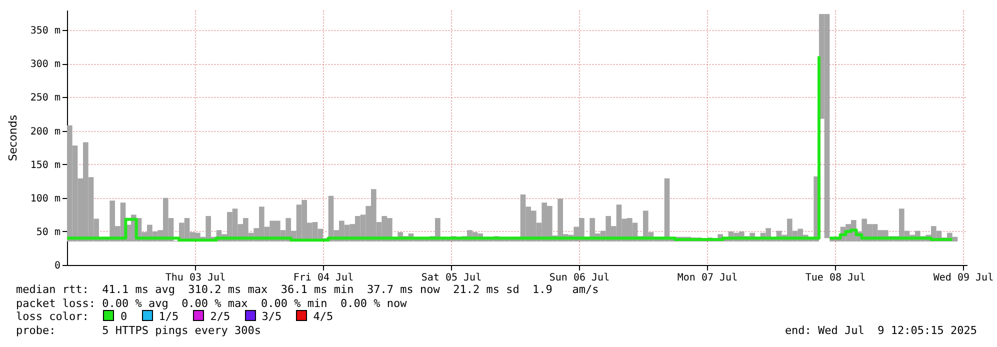 The image size is (997, 347). What do you see at coordinates (195, 278) in the screenshot?
I see `x-tick-label: Thu 03 Jul` at bounding box center [195, 278].